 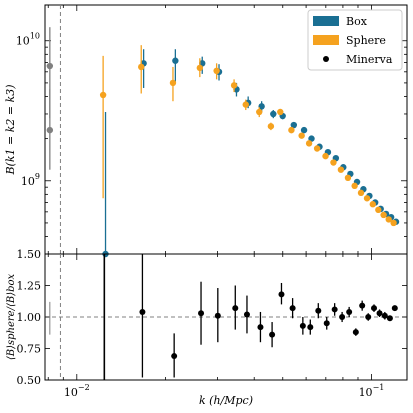 What do you see at coordinates (84, 387) in the screenshot?
I see `x-tick-exponent: −2` at bounding box center [84, 387].